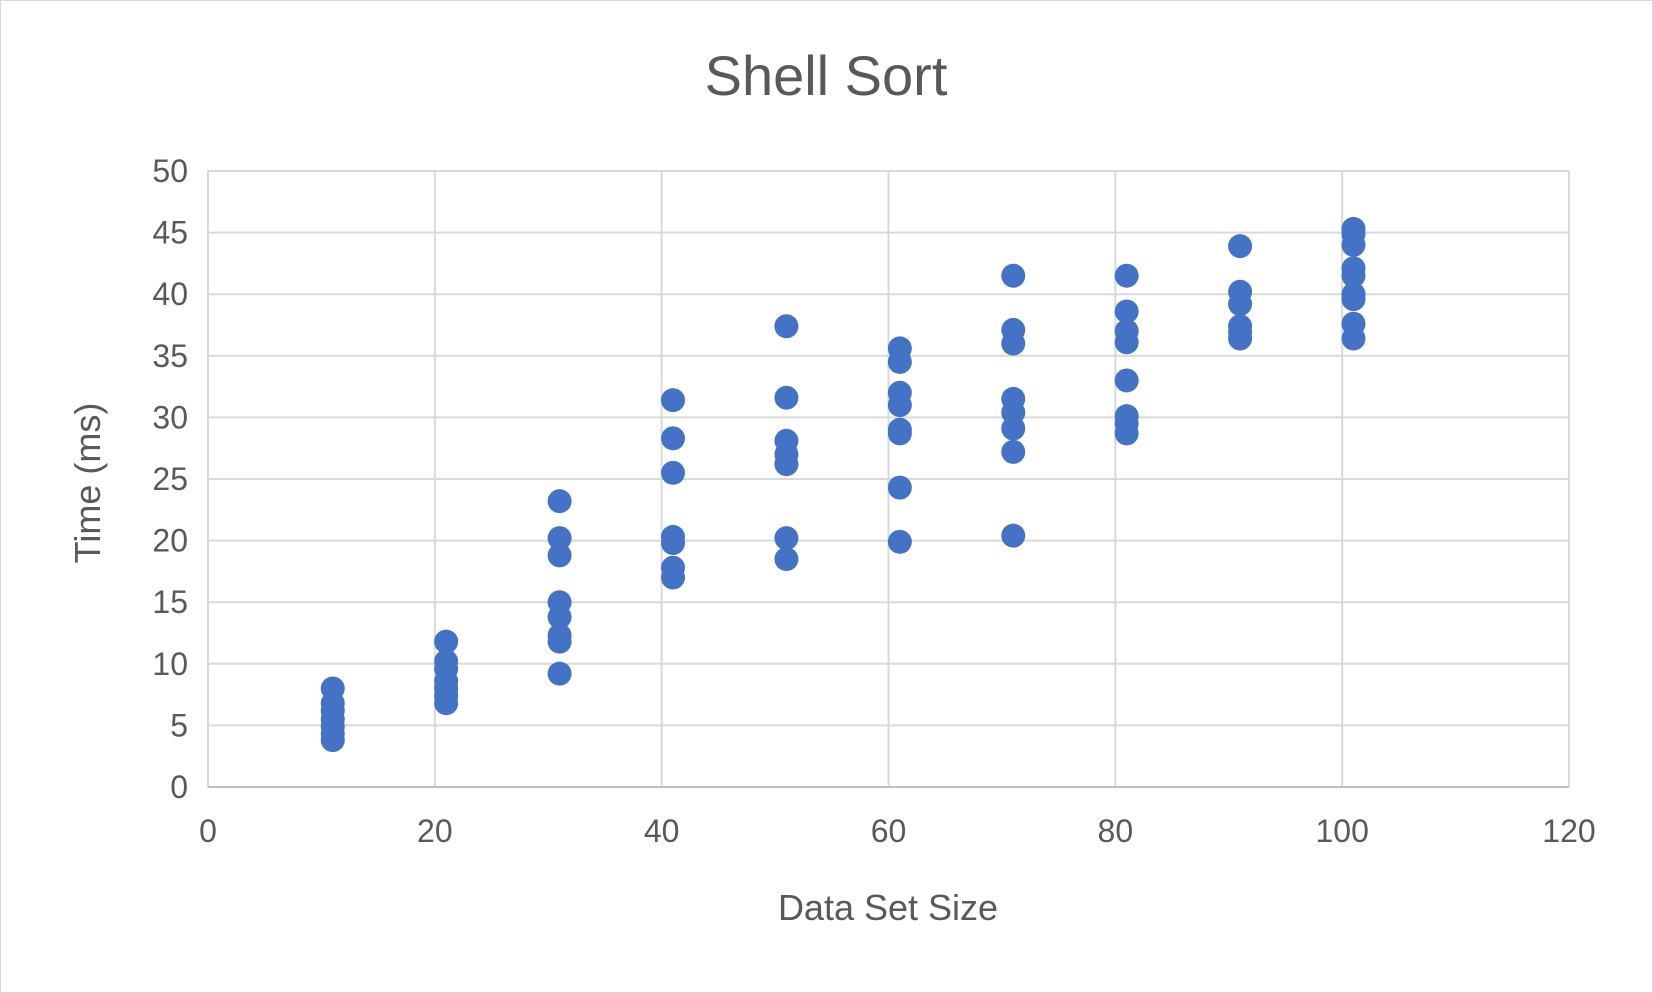 The width and height of the screenshot is (1653, 993). I want to click on x-axis-tick-labels: 0 20 40 60 80 100 120, so click(897, 831).